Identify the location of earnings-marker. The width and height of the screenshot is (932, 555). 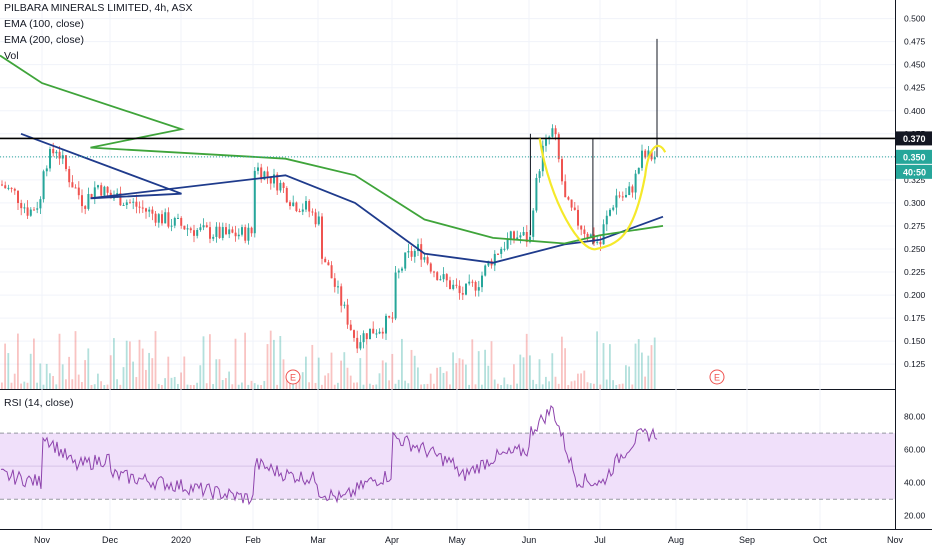
(717, 377).